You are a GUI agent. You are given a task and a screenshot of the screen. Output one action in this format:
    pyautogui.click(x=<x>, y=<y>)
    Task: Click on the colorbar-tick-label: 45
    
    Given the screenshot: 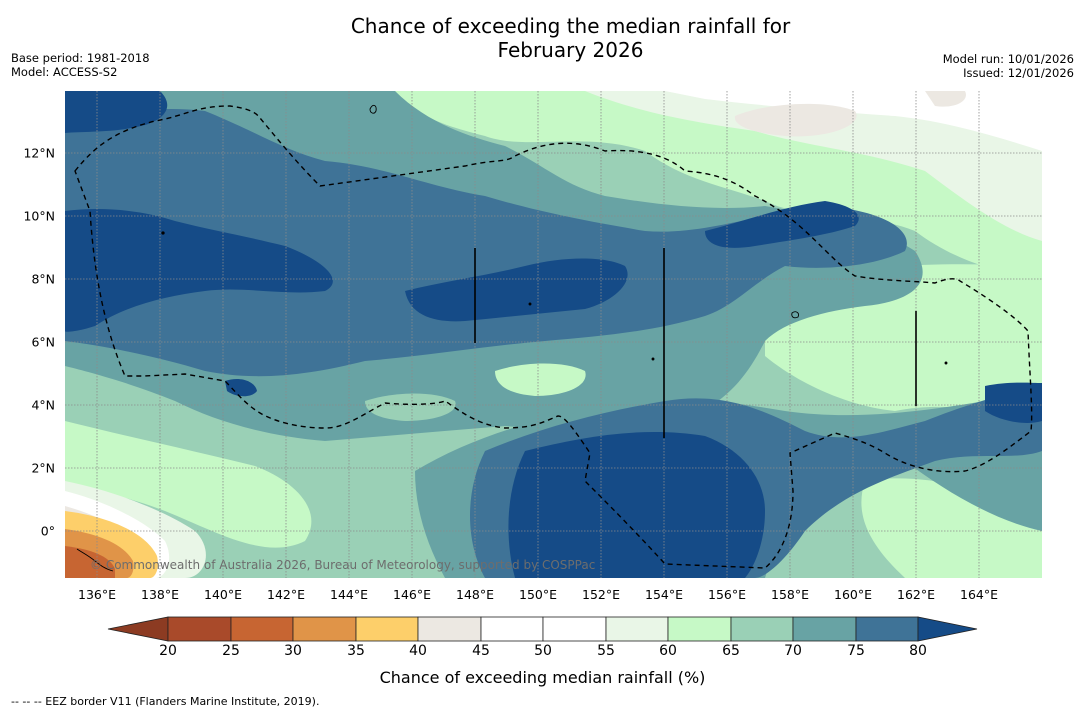 What is the action you would take?
    pyautogui.click(x=481, y=651)
    